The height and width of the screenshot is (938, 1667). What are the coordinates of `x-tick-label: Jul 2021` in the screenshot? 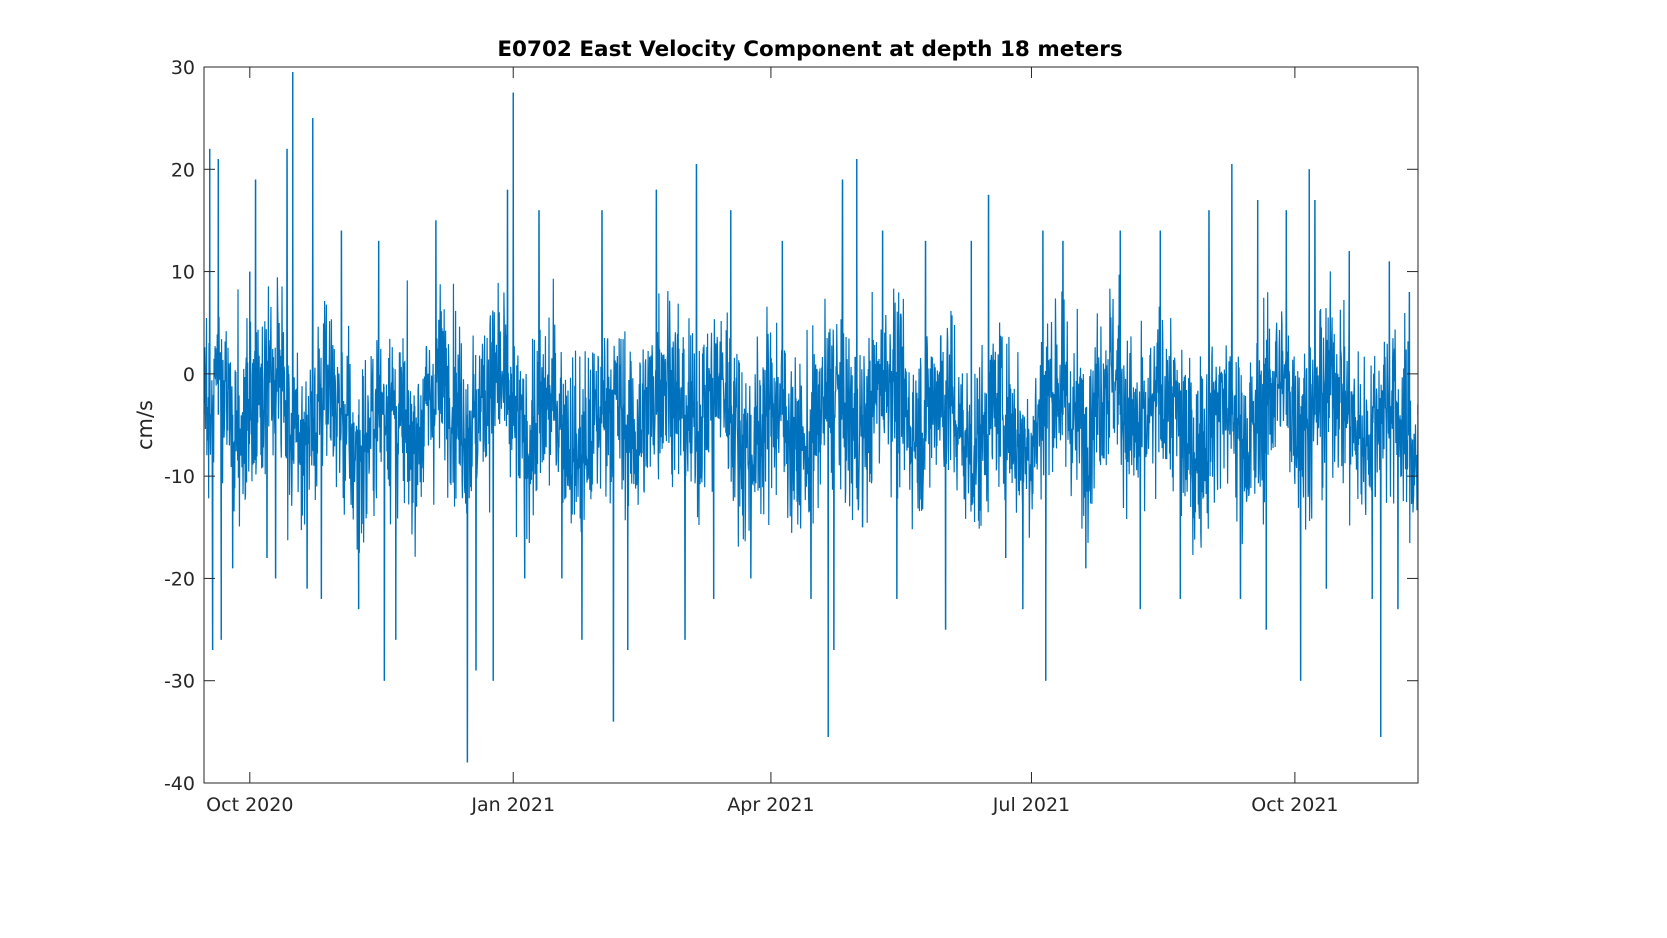 It's located at (1031, 805).